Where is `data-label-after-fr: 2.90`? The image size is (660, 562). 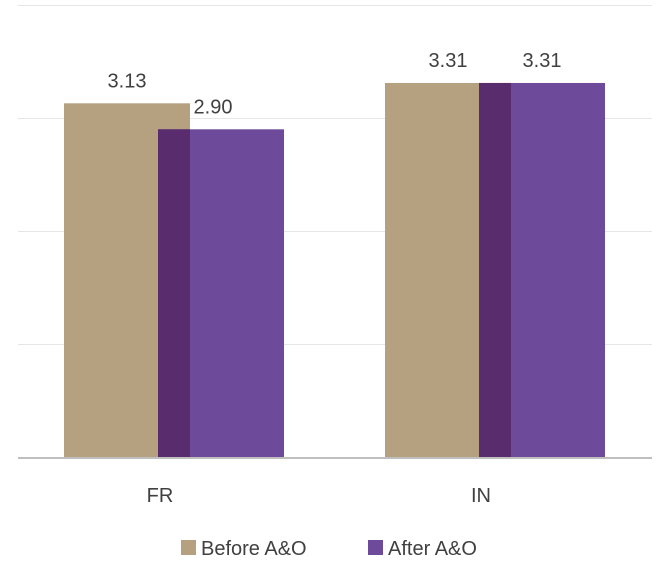 data-label-after-fr: 2.90 is located at coordinates (213, 107).